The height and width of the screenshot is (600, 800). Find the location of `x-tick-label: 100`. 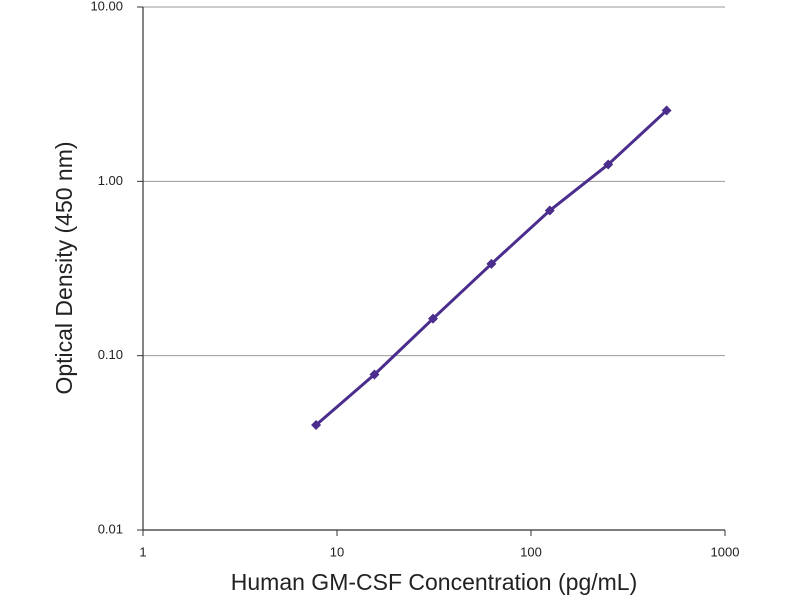

x-tick-label: 100 is located at coordinates (531, 551).